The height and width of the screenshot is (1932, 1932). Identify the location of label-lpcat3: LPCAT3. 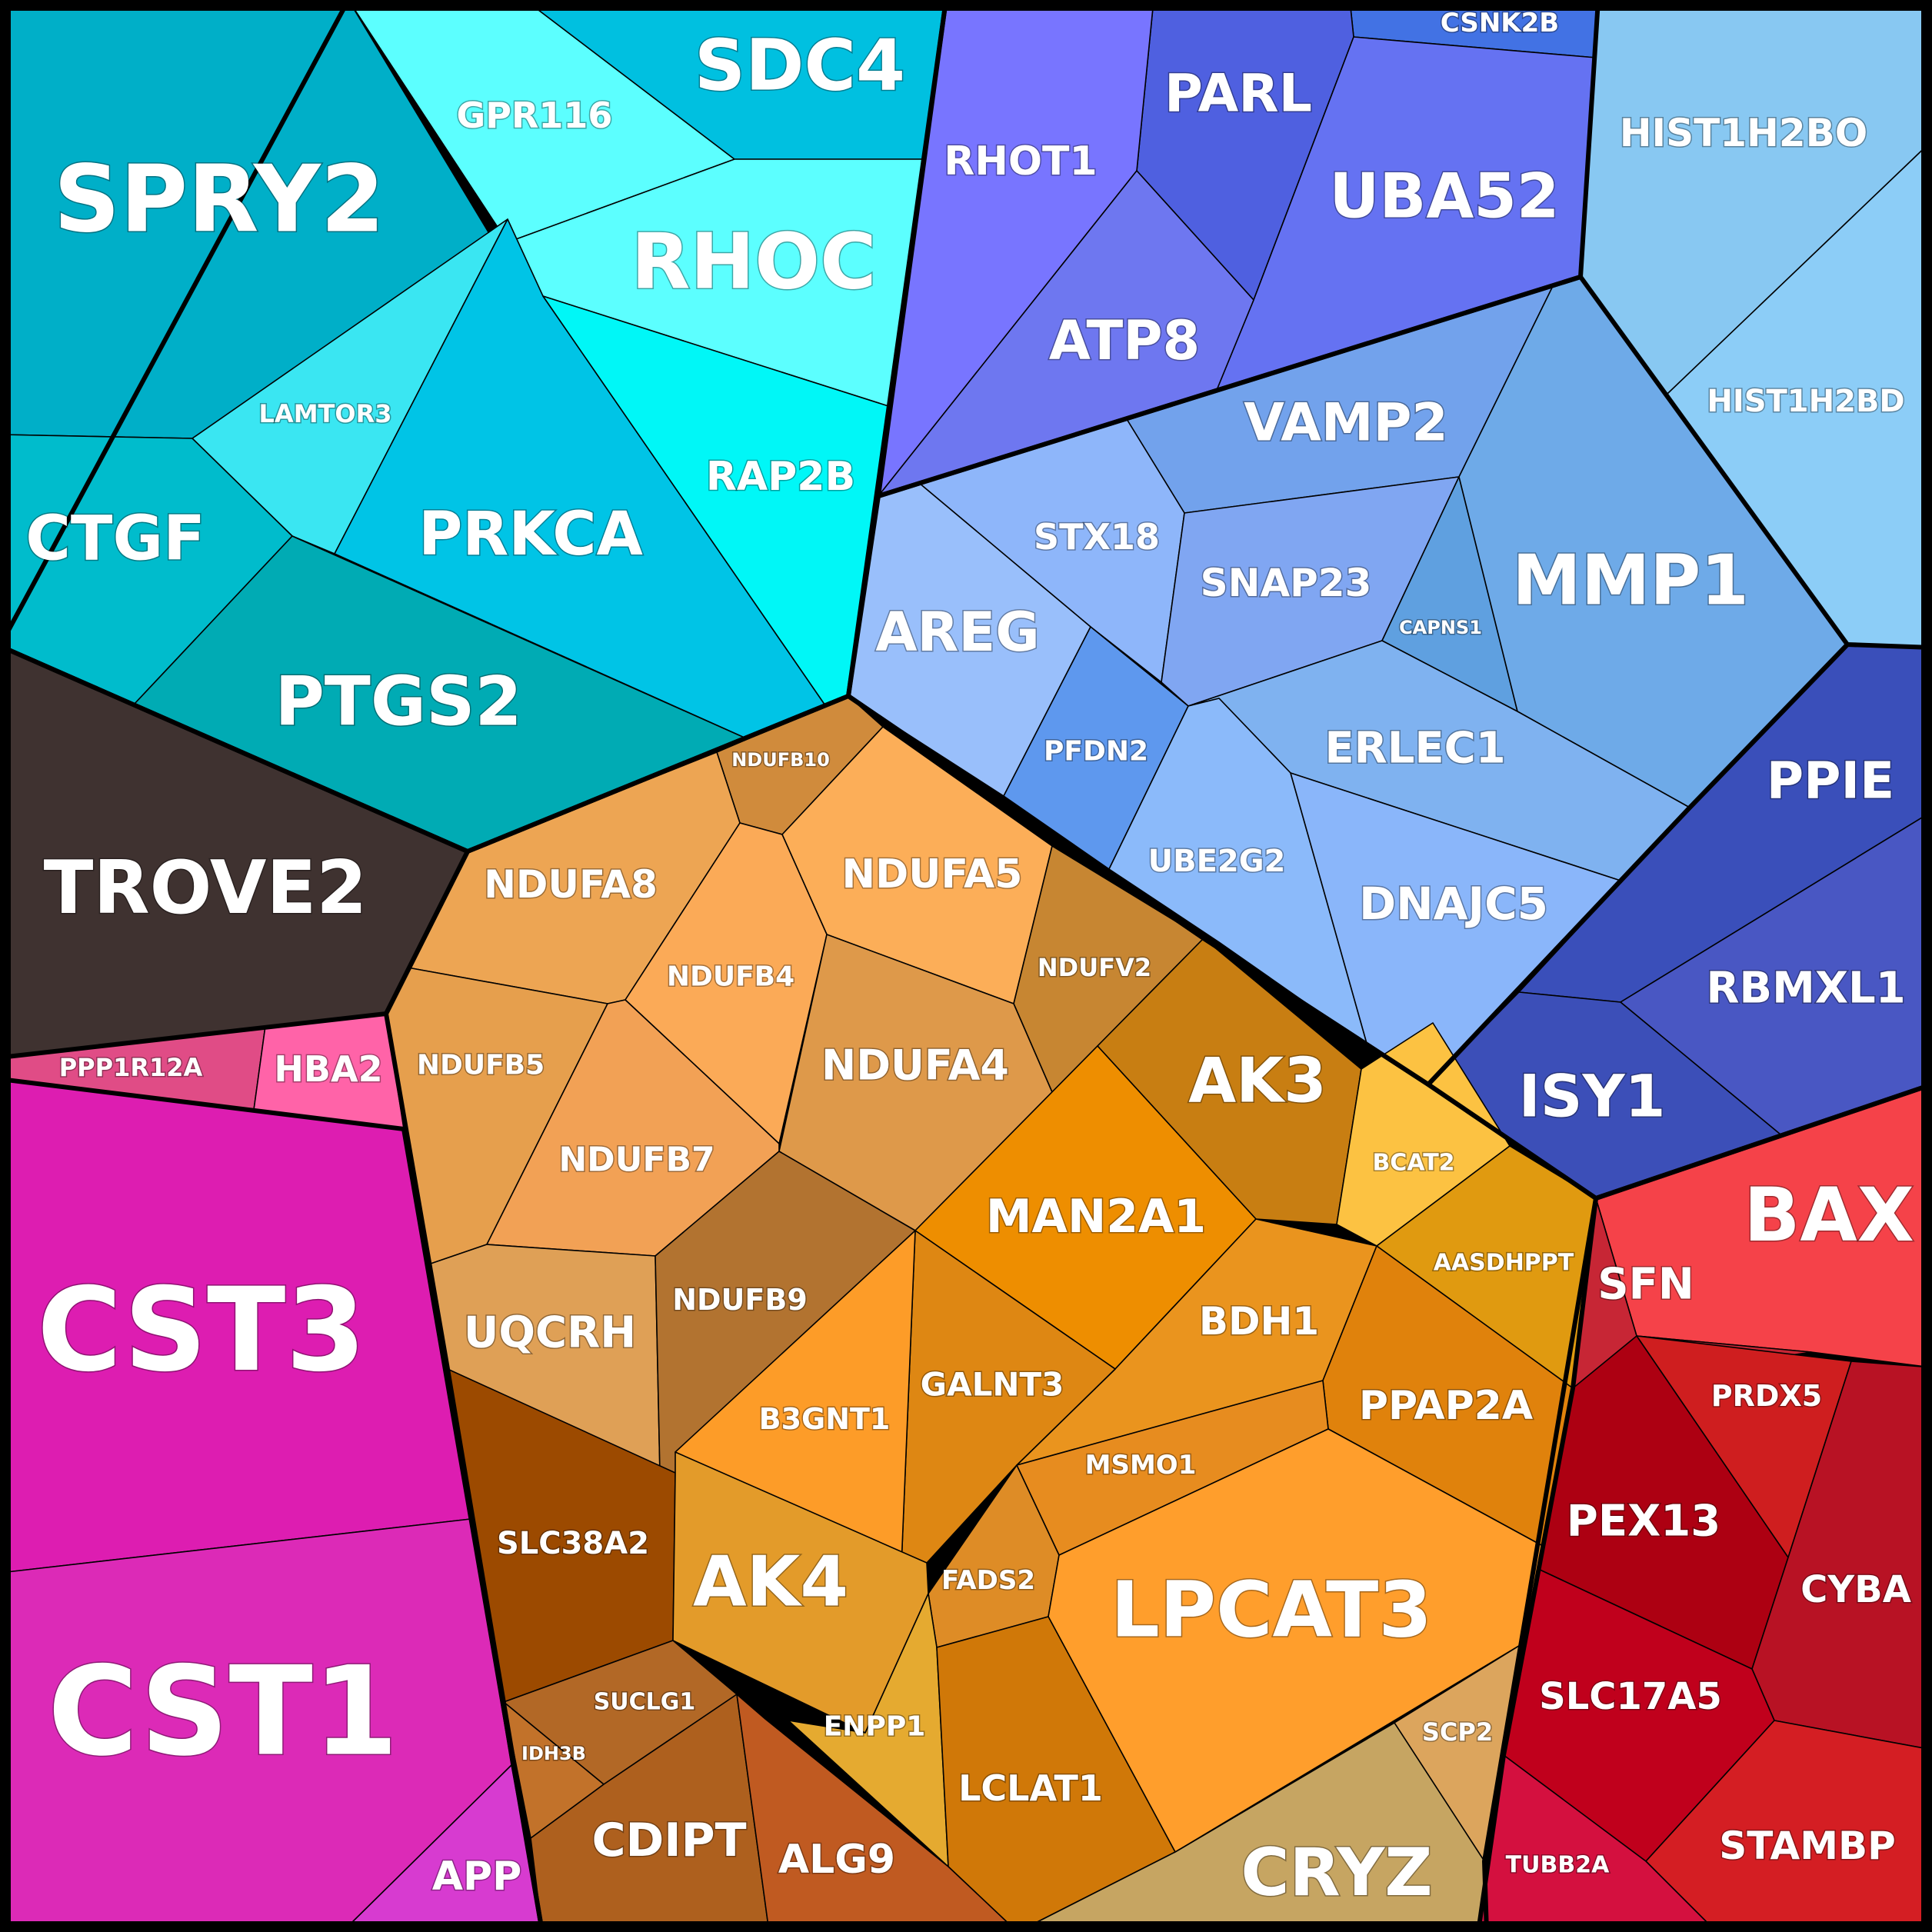
(1271, 1610).